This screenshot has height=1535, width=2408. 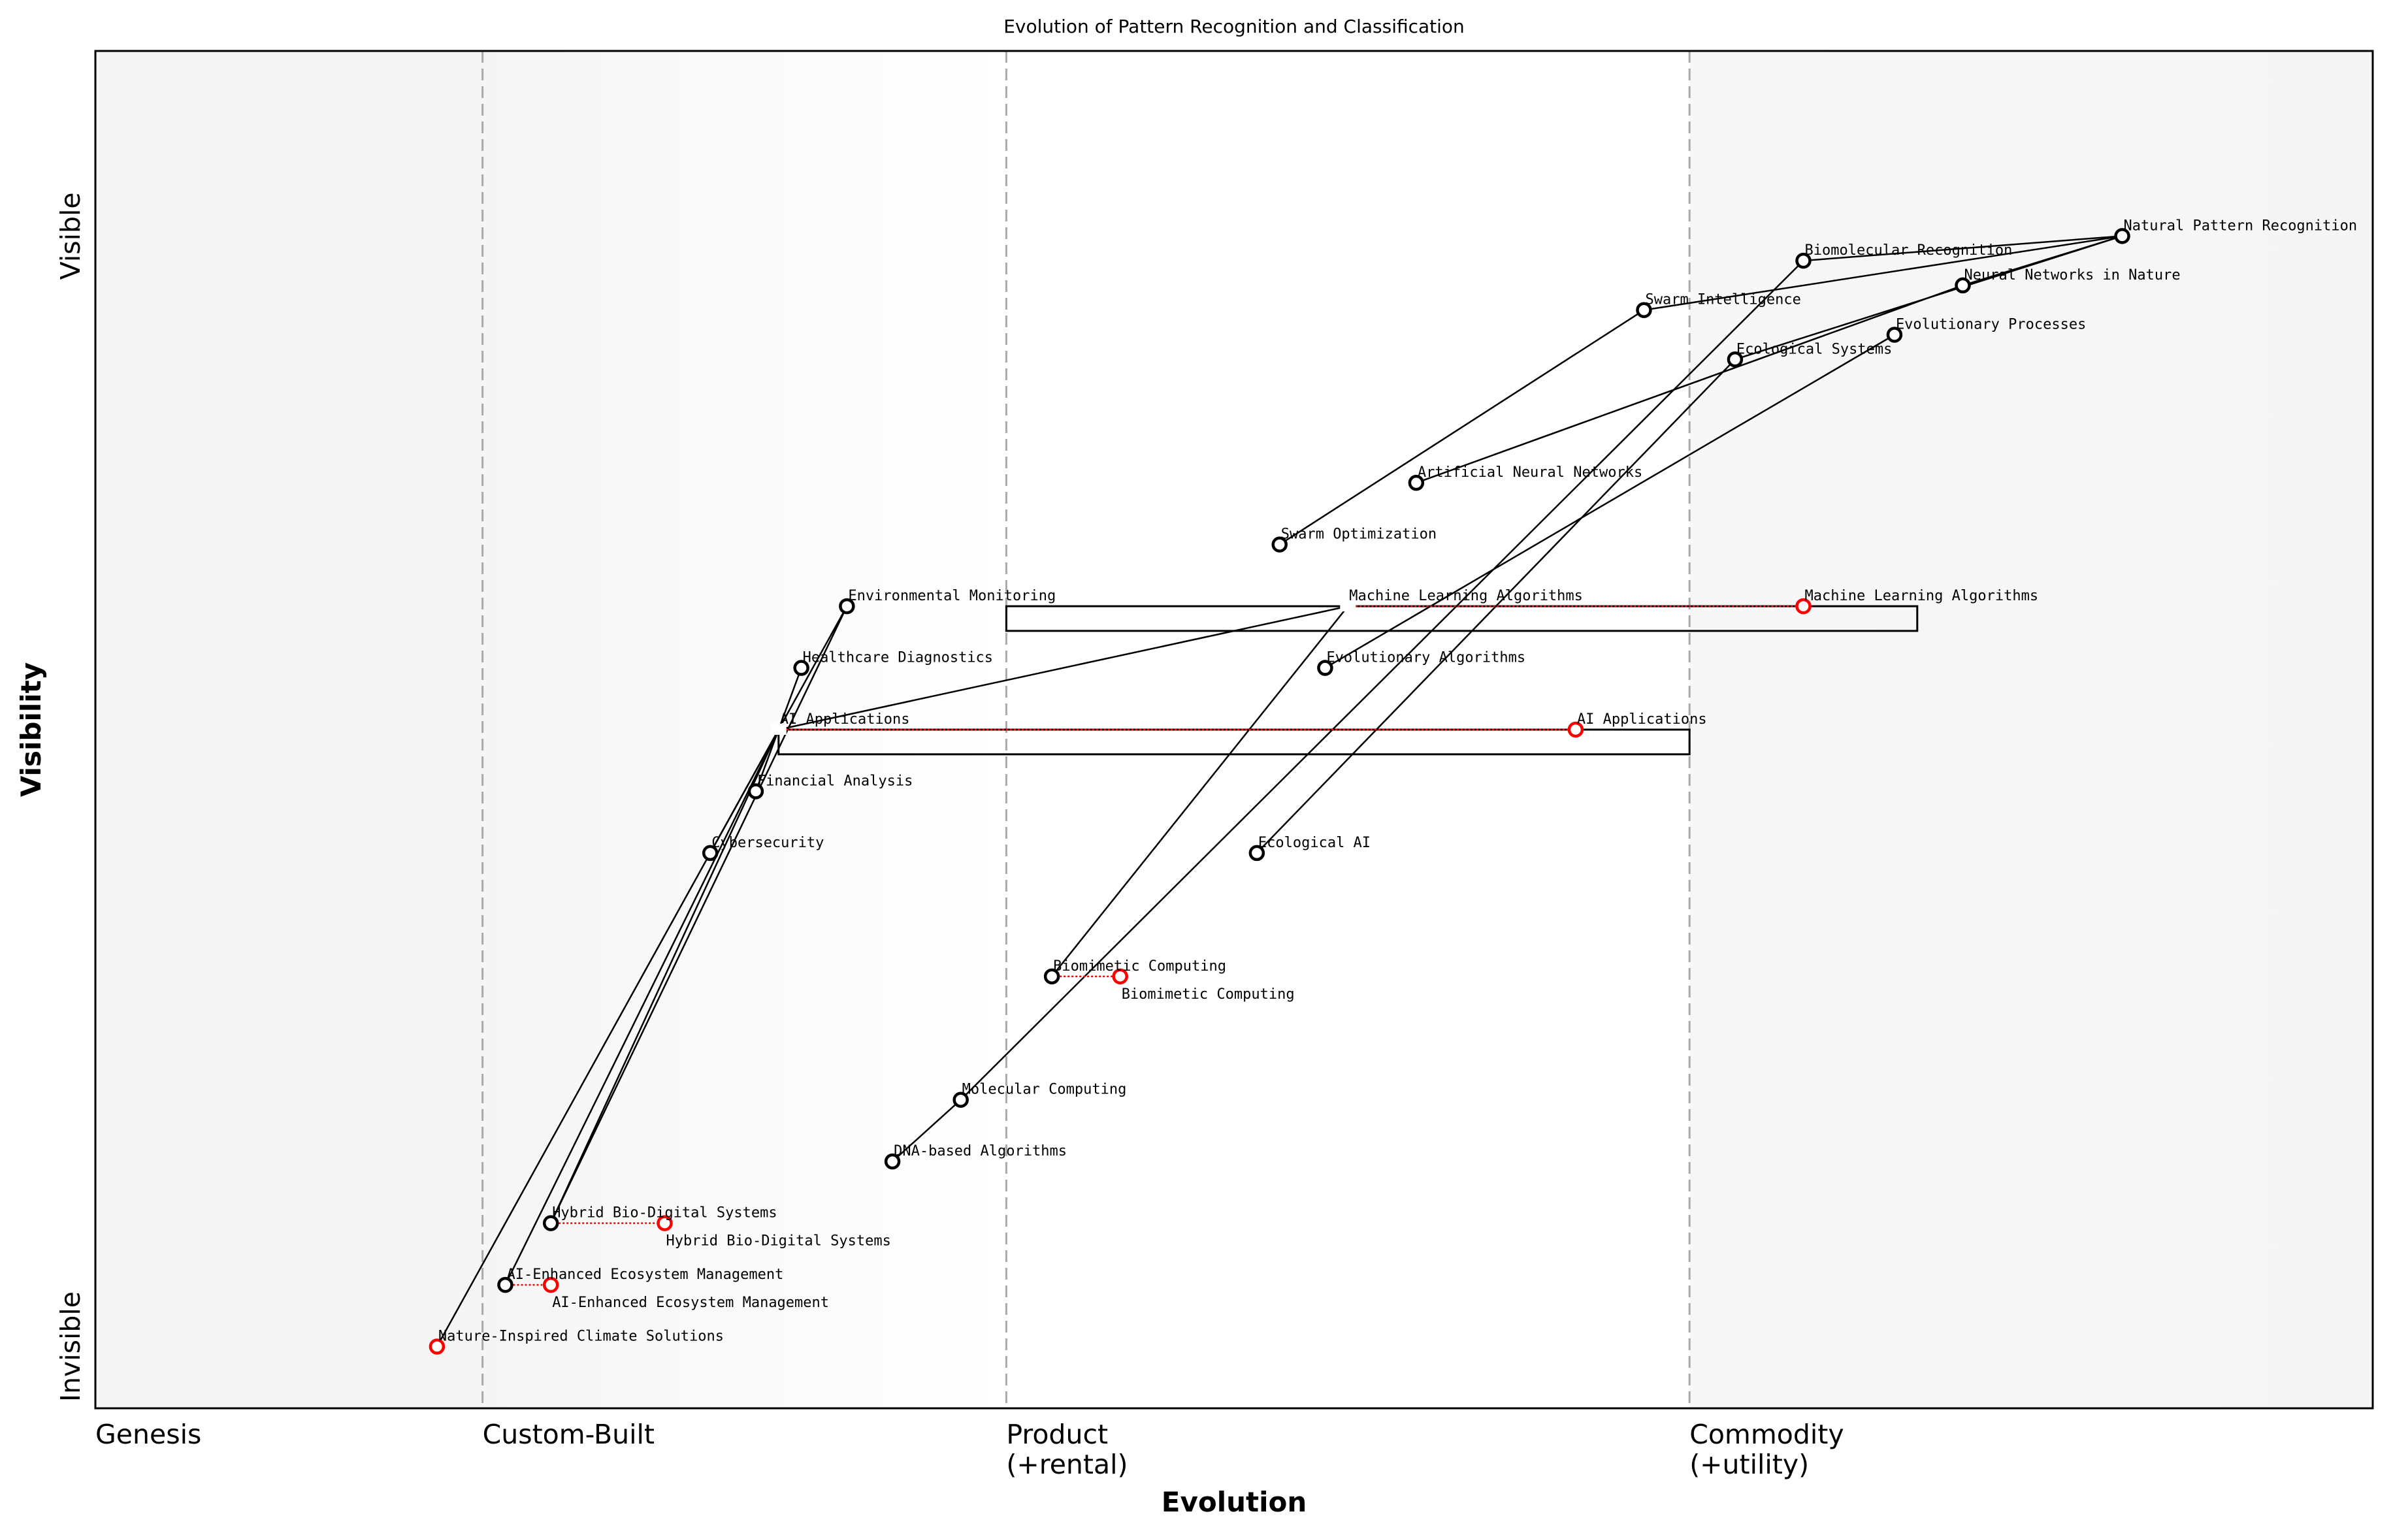 I want to click on edge-evolutionary-processes-to-evolutionary-algorithms, so click(x=1609, y=501).